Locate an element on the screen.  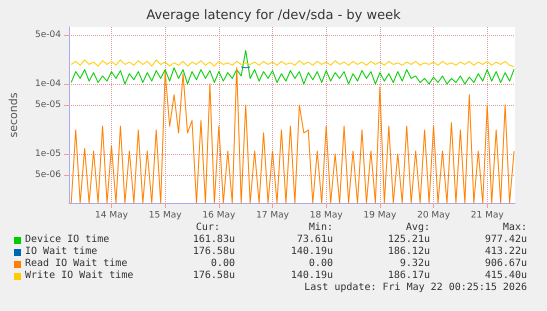
chart-title: Average latency for /dev/sda - by week is located at coordinates (274, 15).